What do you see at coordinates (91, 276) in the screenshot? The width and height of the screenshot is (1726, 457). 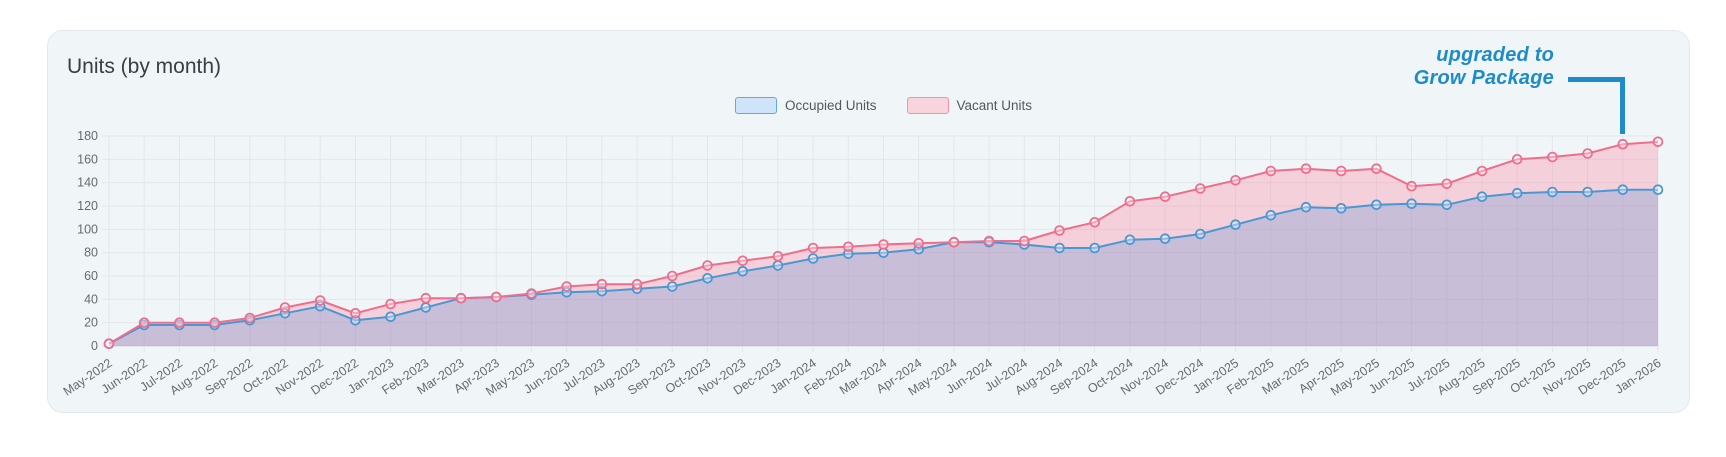 I see `svg-text: 60` at bounding box center [91, 276].